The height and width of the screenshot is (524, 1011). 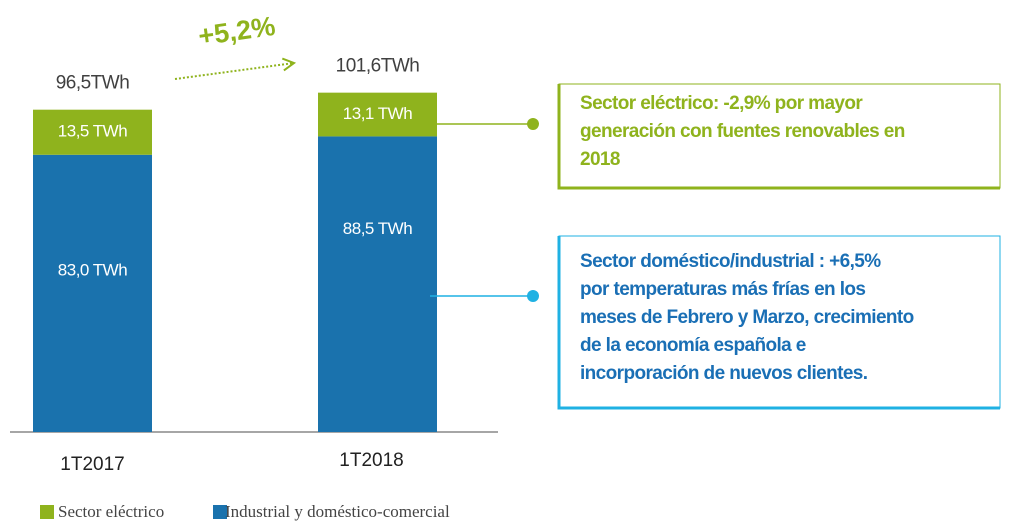 I want to click on callout-text: Sector eléctrico: -2,9% por mayor, so click(x=721, y=103).